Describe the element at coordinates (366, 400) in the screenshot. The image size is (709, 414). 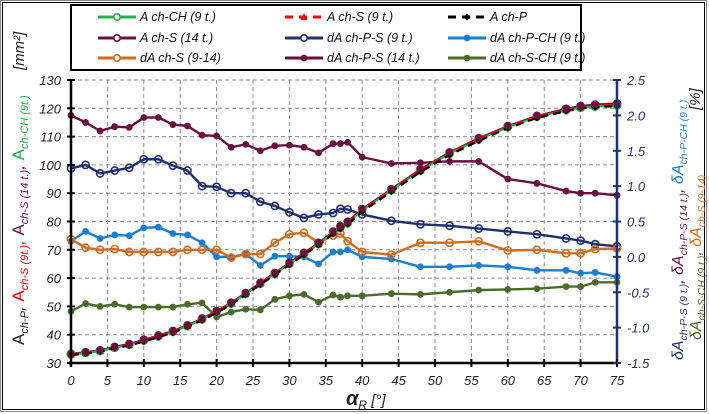
I see `x-axis-title: αR [°]` at that location.